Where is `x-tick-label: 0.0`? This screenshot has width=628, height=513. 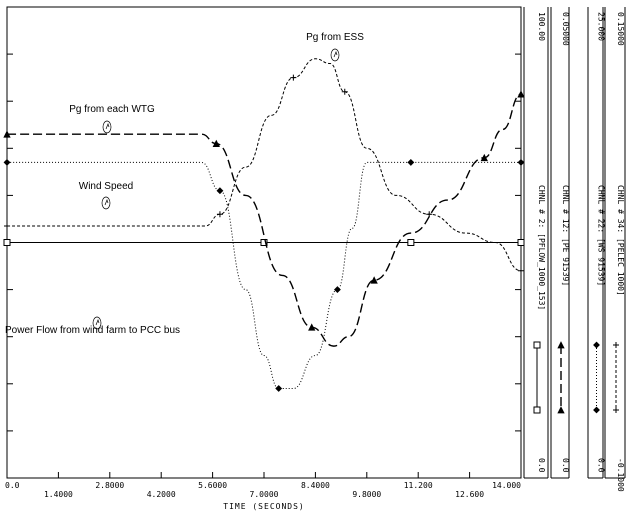 x-tick-label: 0.0 is located at coordinates (12, 485).